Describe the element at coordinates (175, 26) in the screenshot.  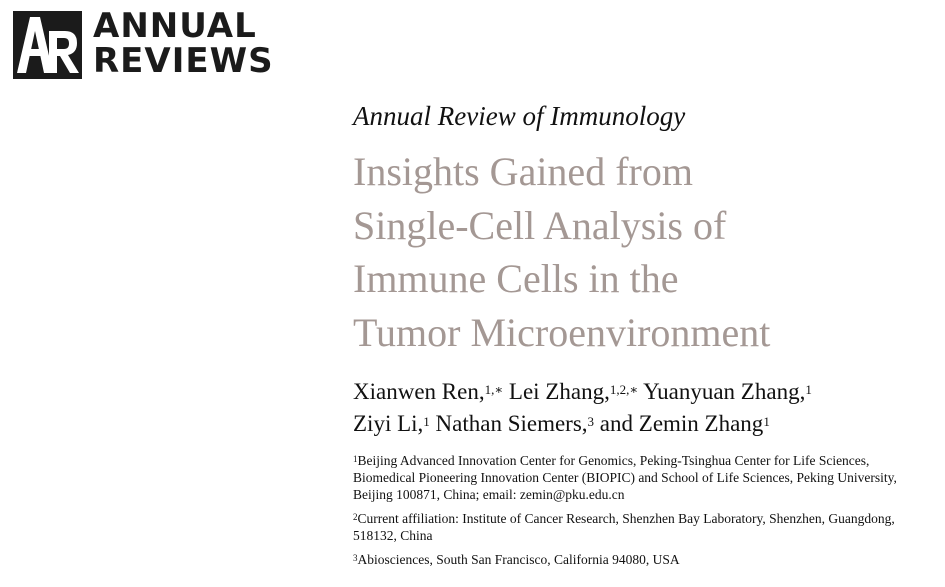
I see `logo-line-annual: ANNUAL` at that location.